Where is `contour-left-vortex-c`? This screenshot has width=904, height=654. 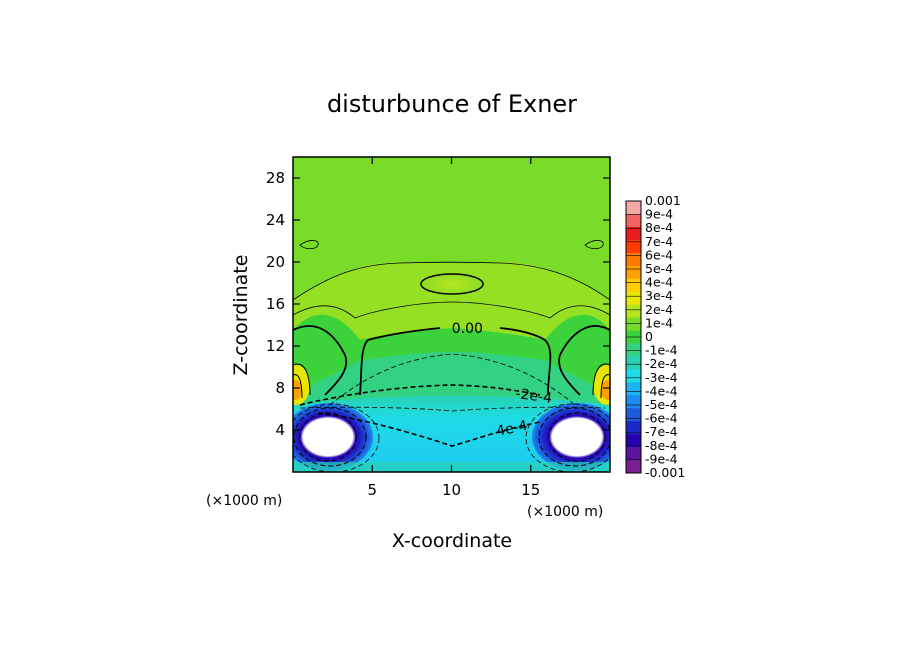
contour-left-vortex-c is located at coordinates (336, 437).